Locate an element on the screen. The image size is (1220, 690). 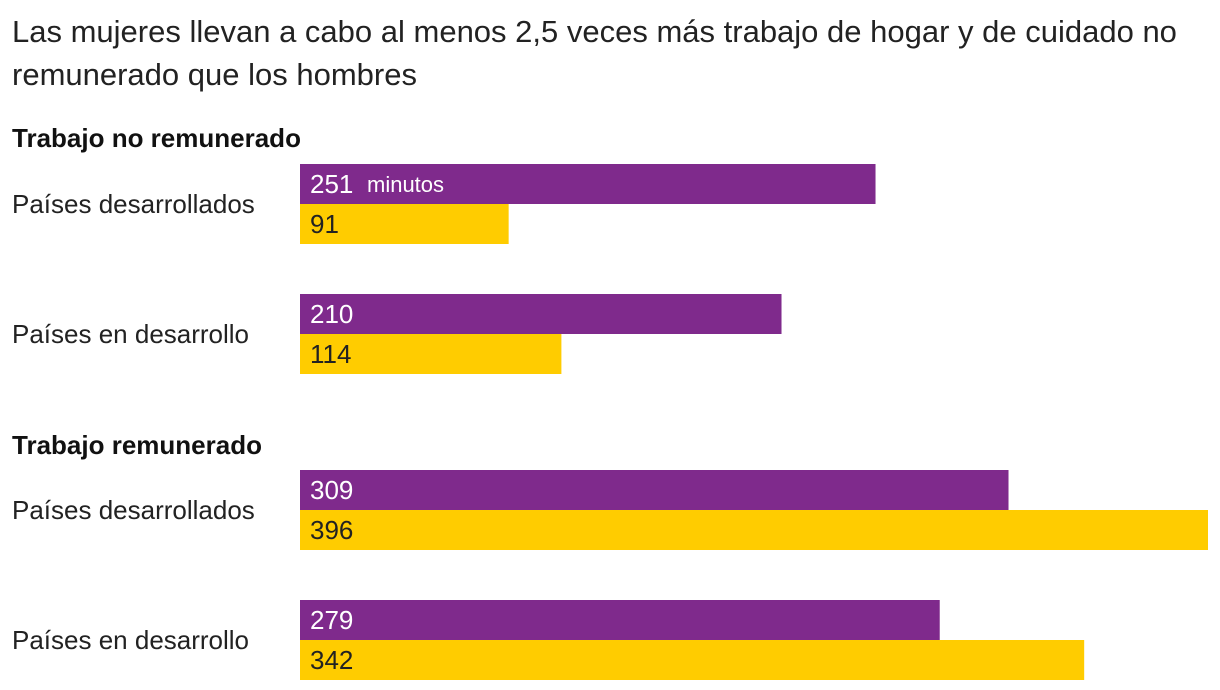
group-title: Trabajo no remunerado is located at coordinates (156, 138).